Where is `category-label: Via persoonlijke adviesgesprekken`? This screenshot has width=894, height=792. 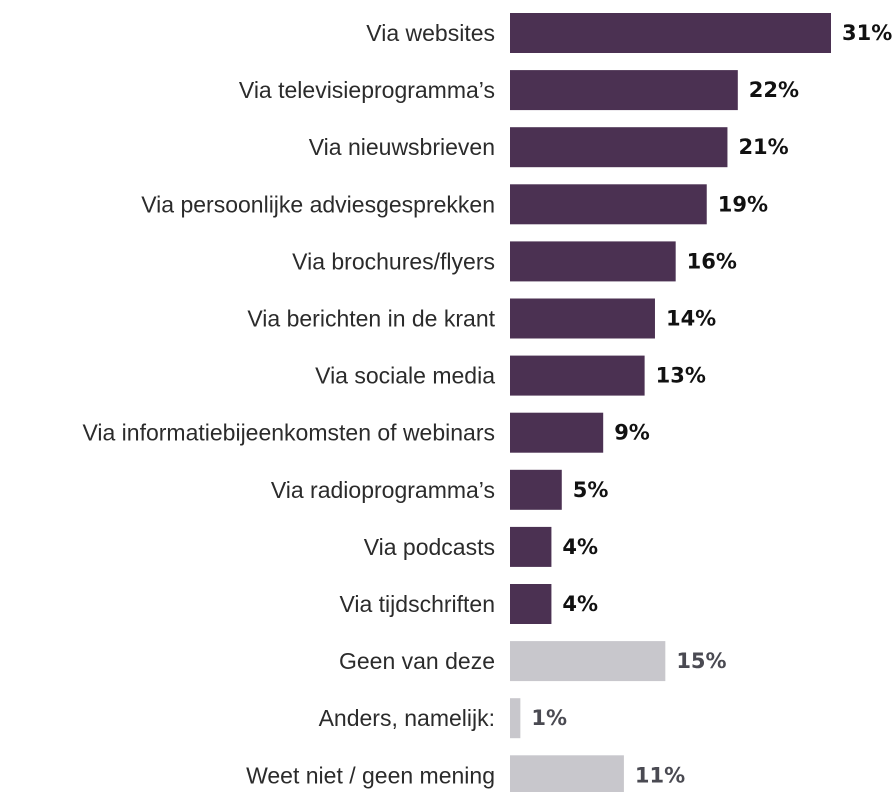 category-label: Via persoonlijke adviesgesprekken is located at coordinates (318, 204).